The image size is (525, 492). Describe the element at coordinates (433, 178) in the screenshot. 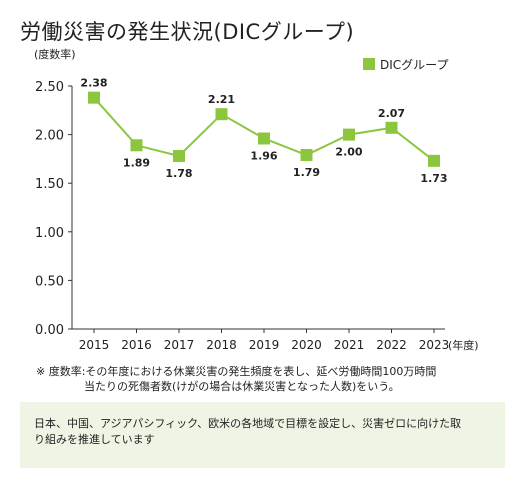

I see `data-label: 1.73` at that location.